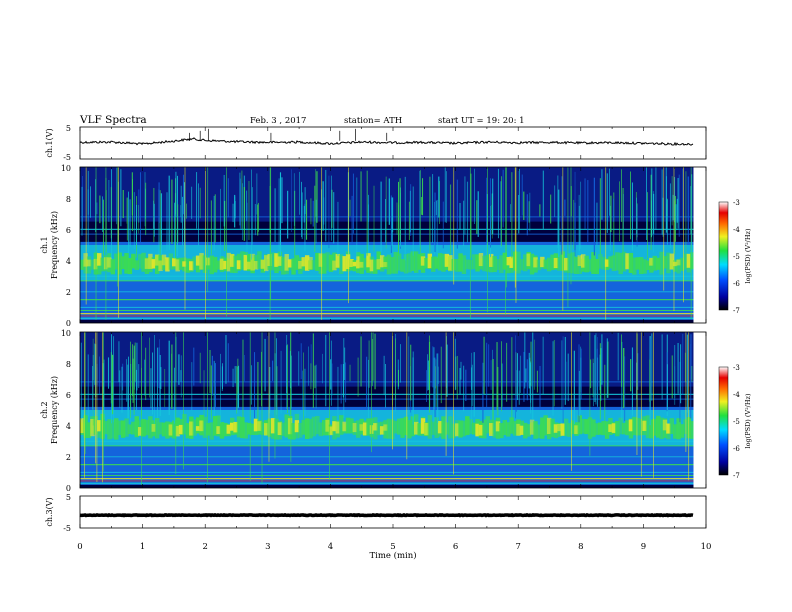 This screenshot has width=792, height=612. Describe the element at coordinates (204, 547) in the screenshot. I see `xtick-2: 2` at that location.